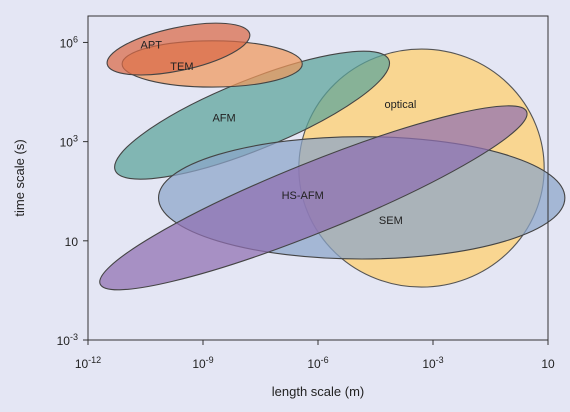 The height and width of the screenshot is (412, 570). I want to click on x-tick-label: 10⁻⁹, so click(202, 363).